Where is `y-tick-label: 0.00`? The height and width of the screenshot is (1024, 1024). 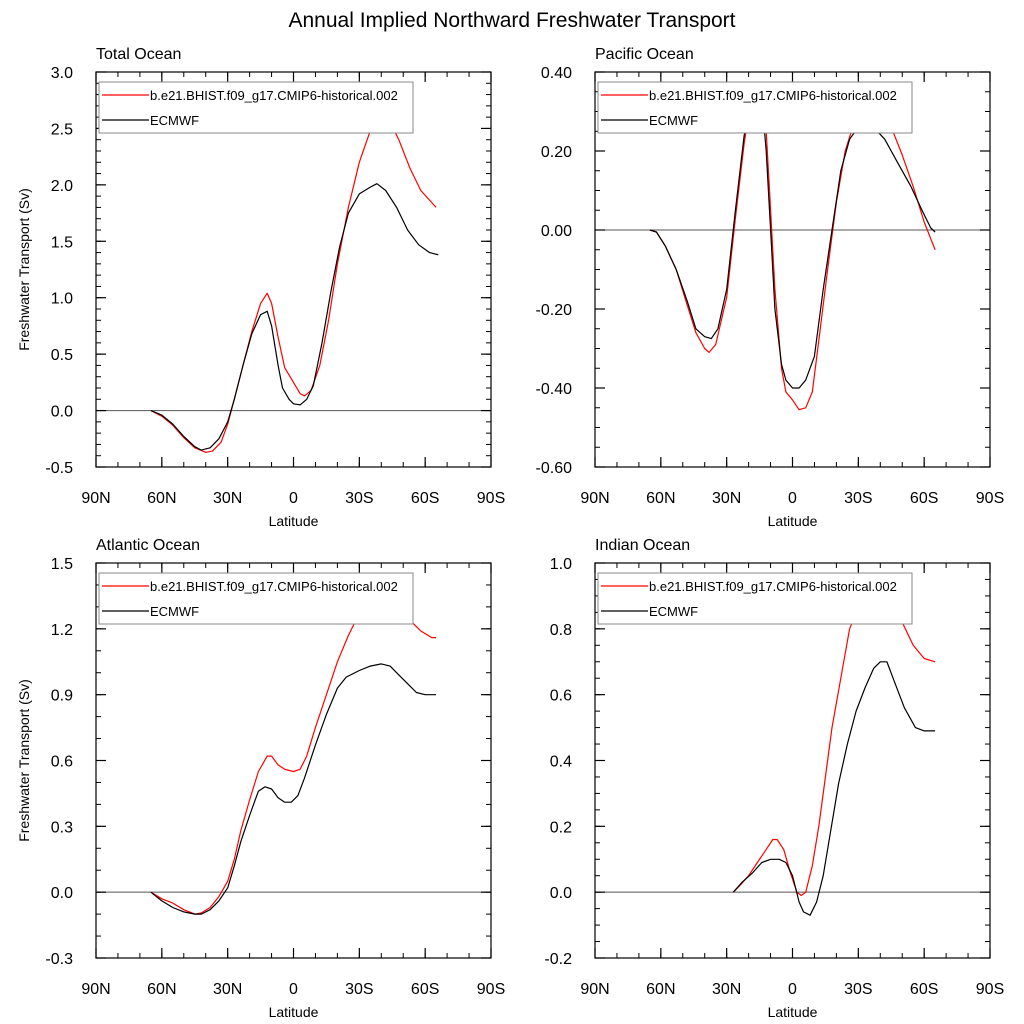 y-tick-label: 0.00 is located at coordinates (556, 231).